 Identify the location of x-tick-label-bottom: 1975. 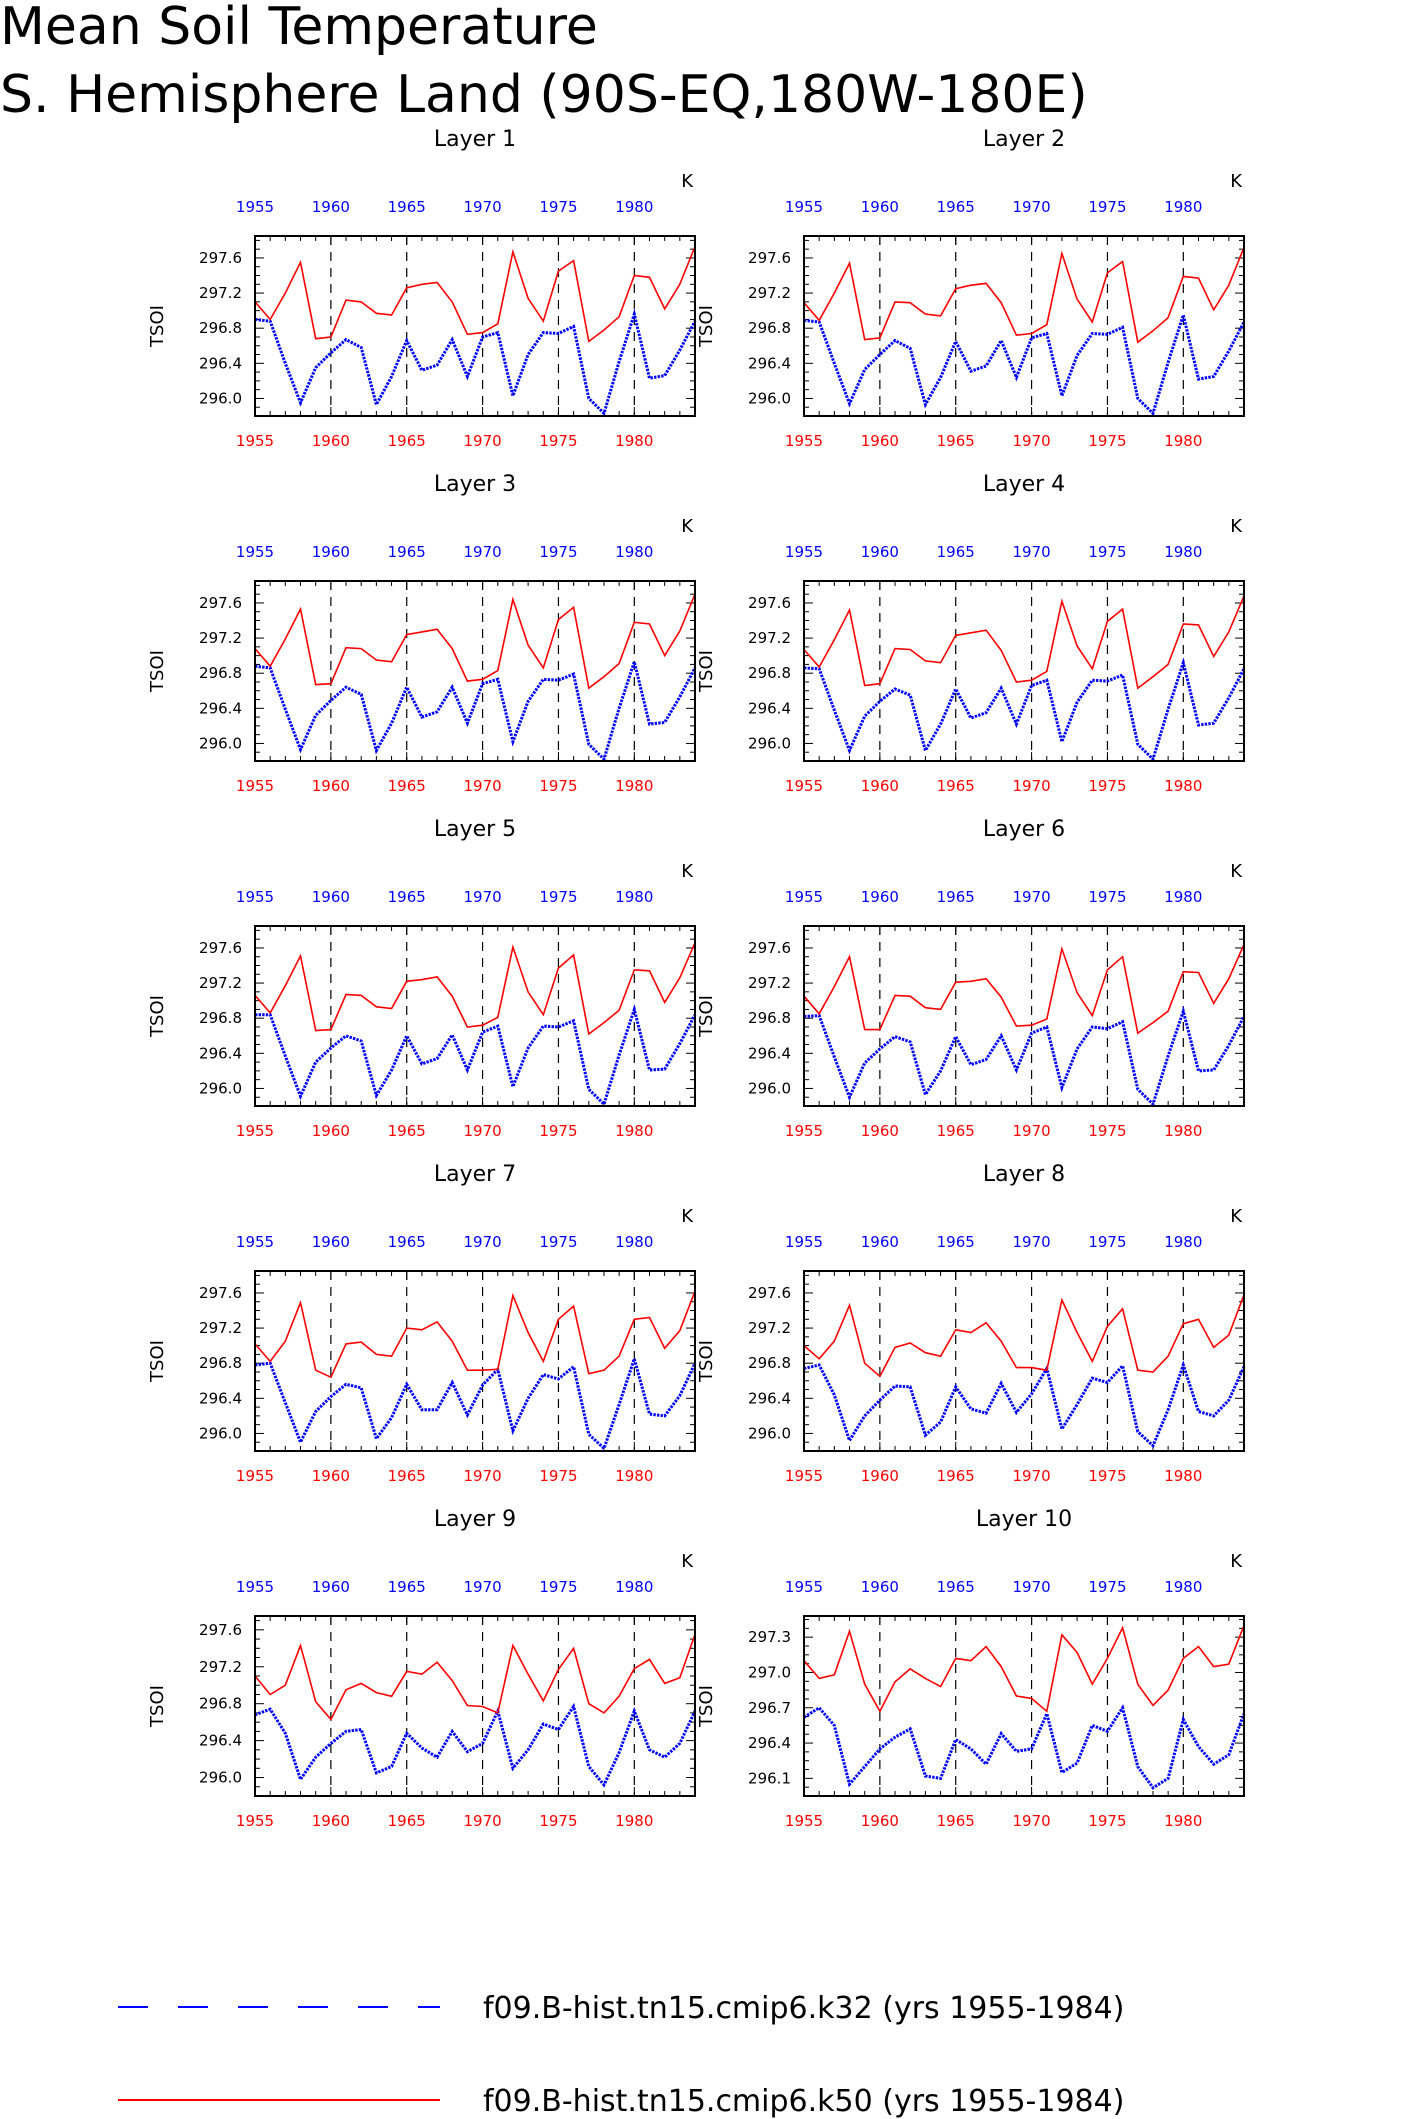
(558, 441).